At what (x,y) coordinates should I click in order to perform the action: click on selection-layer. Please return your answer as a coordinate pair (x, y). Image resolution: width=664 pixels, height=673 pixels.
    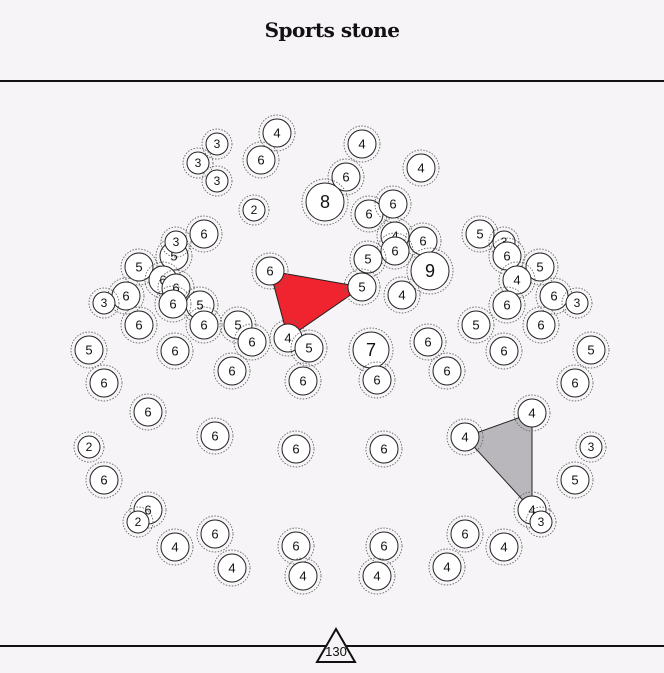
    Looking at the image, I should click on (401, 391).